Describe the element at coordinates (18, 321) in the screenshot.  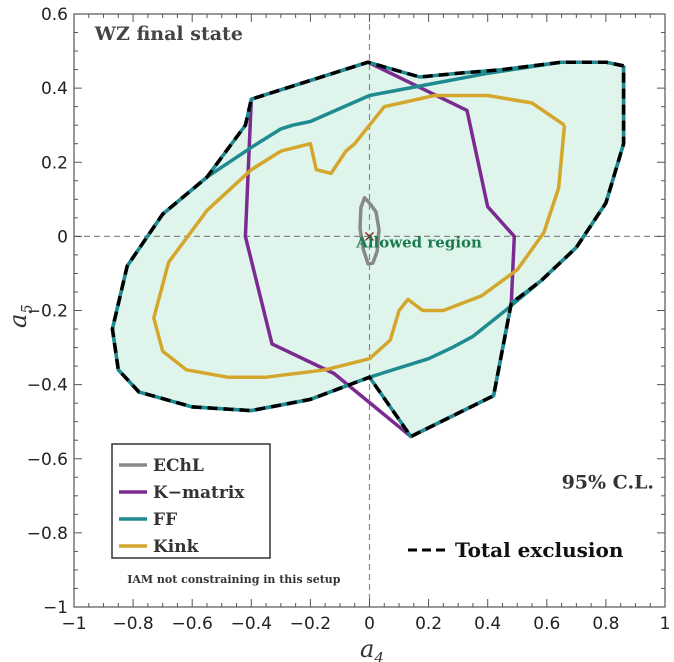
I see `y-axis-title-main: a` at that location.